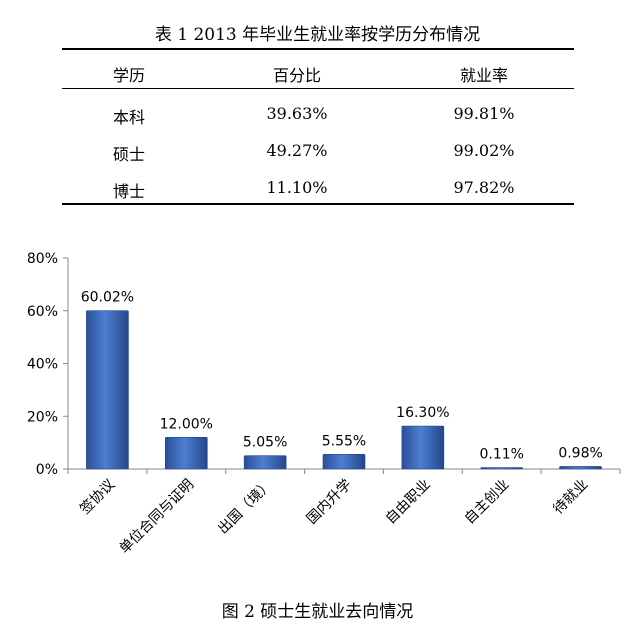 The height and width of the screenshot is (626, 635). I want to click on y-tick-label: 0%, so click(47, 470).